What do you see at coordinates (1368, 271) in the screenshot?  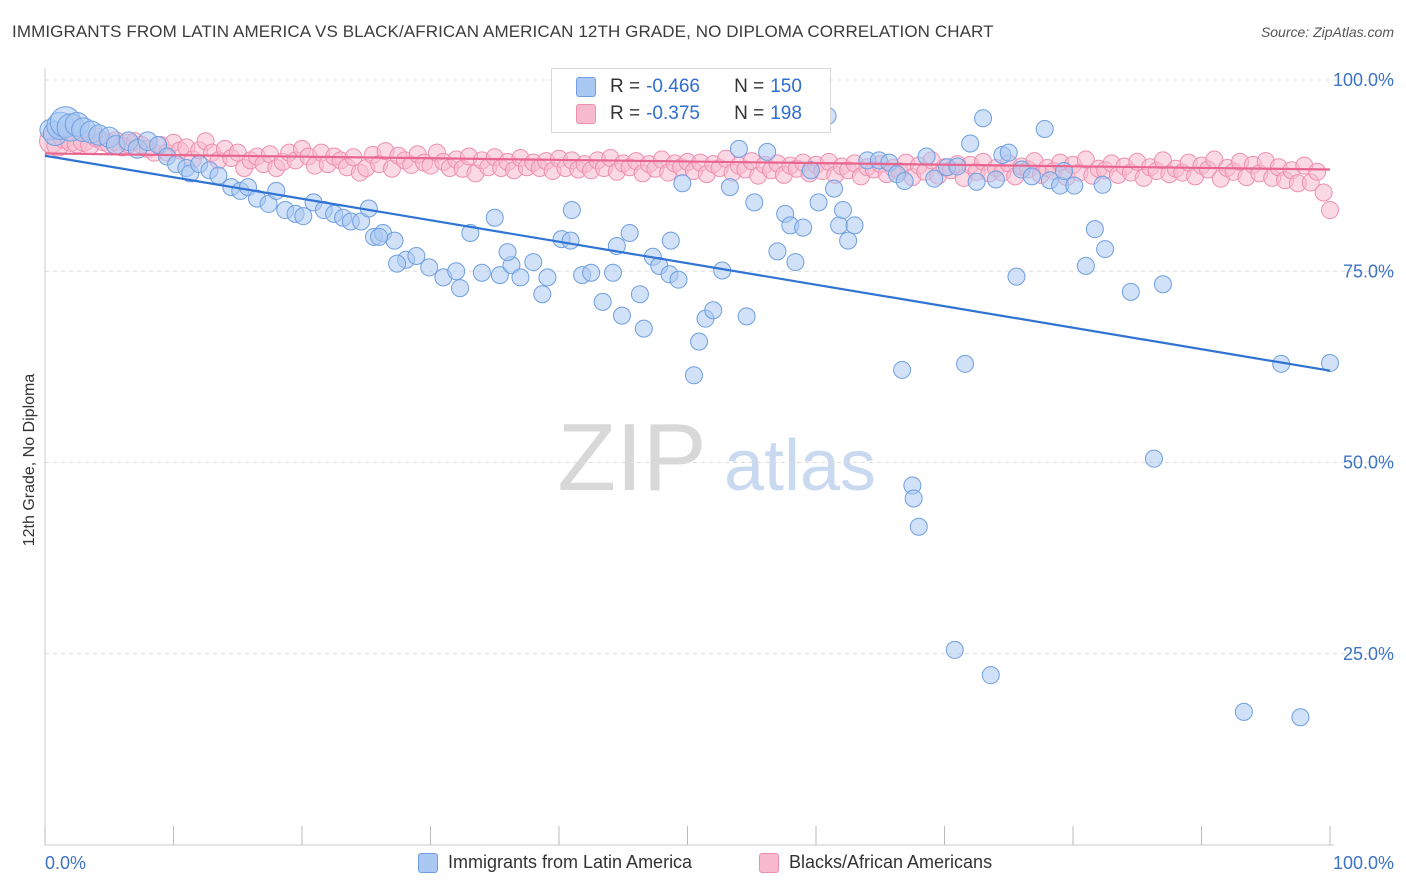 I see `y-tick-label-2: 75.0%` at bounding box center [1368, 271].